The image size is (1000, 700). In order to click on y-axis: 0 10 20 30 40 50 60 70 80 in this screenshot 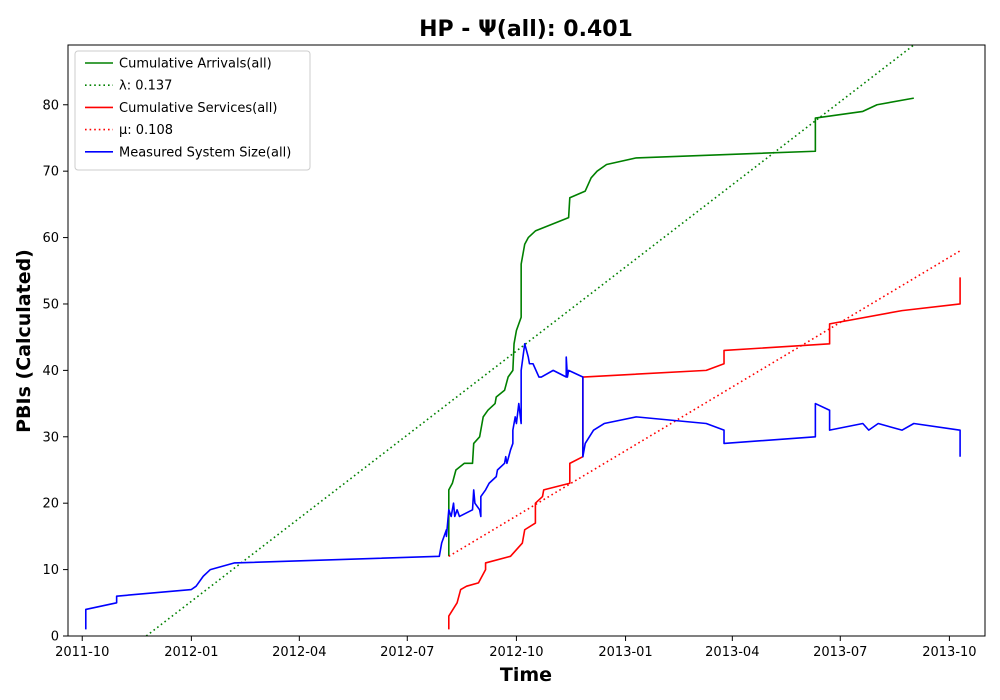, I will do `click(55, 371)`.